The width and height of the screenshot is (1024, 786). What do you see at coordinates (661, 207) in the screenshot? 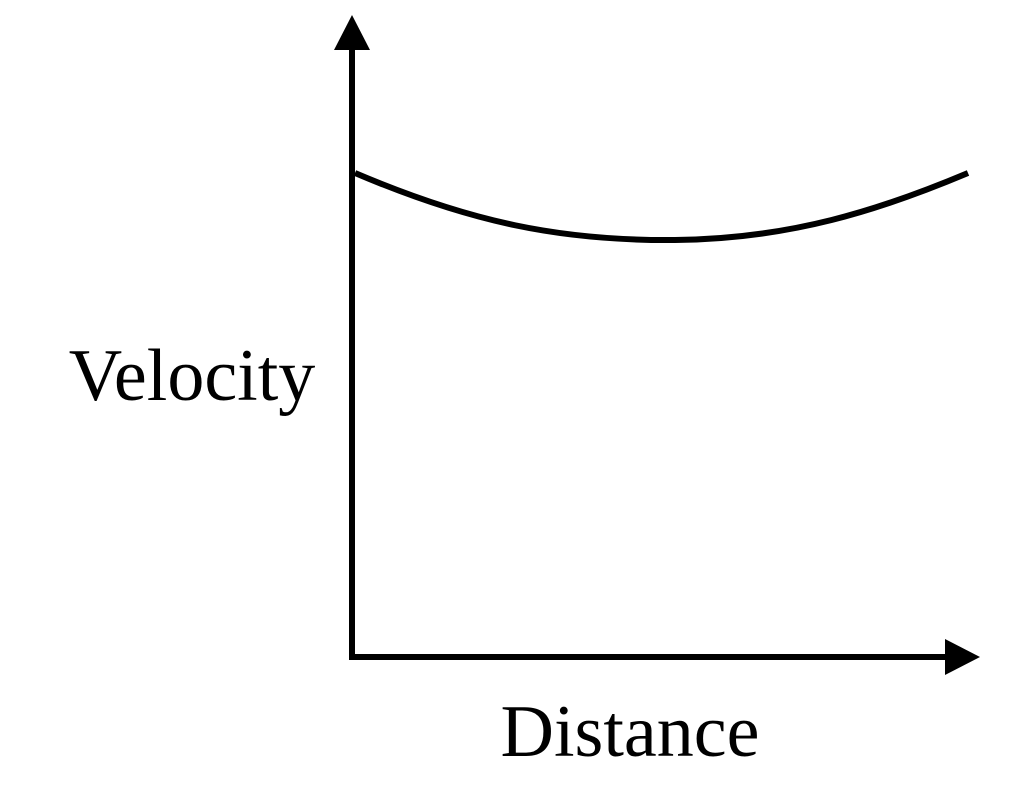
I see `velocity-curve` at bounding box center [661, 207].